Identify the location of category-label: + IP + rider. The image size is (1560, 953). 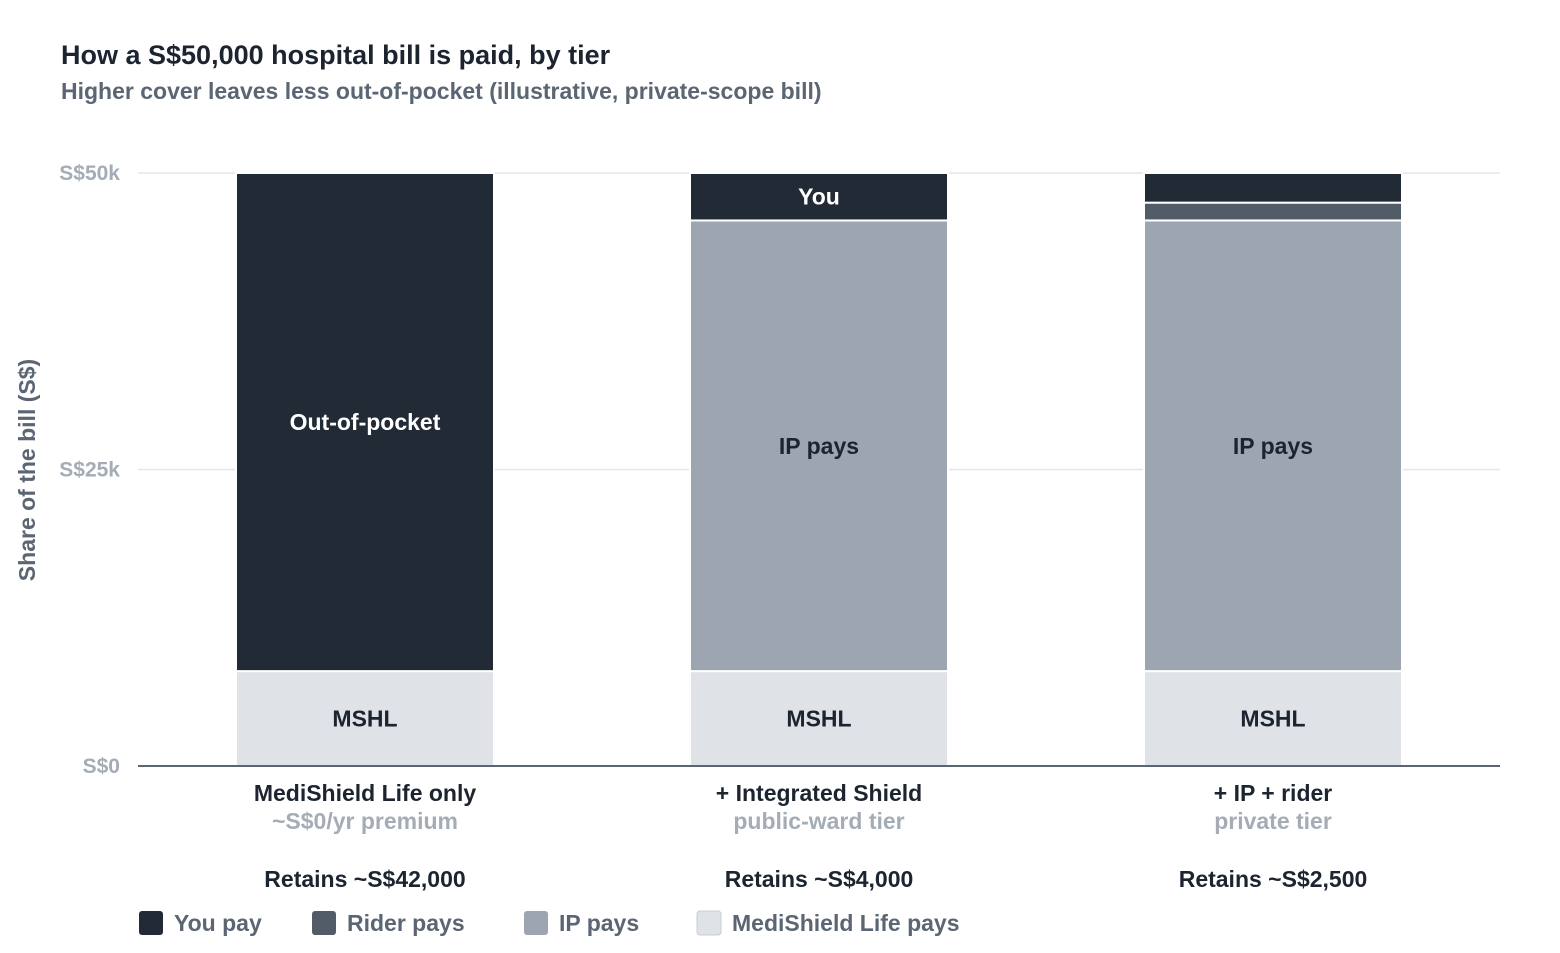
(1273, 793).